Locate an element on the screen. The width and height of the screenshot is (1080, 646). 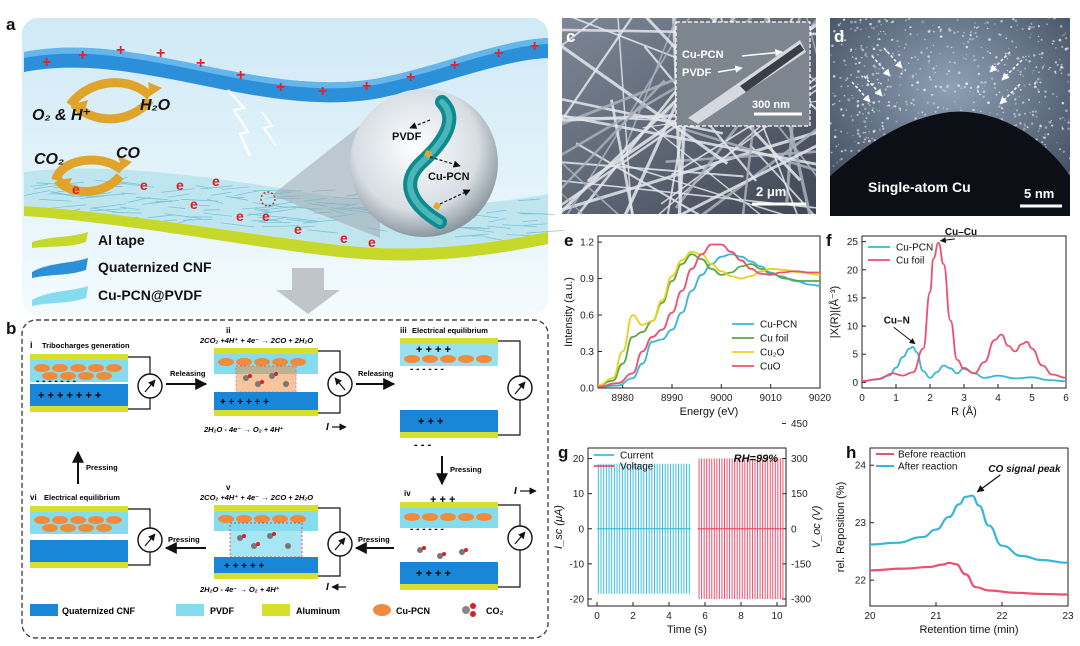
electrons: e e e e e e e e e e is located at coordinates (224, 211).